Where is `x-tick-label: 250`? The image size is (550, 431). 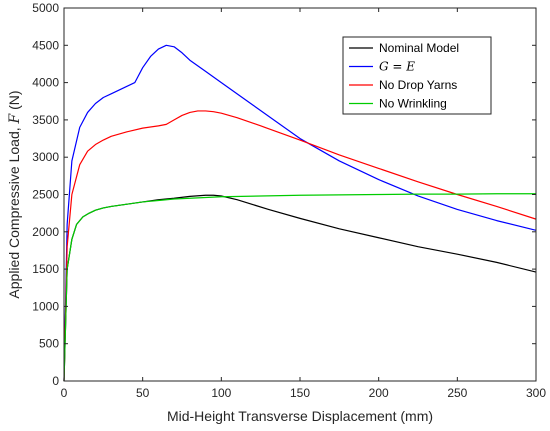 x-tick-label: 250 is located at coordinates (457, 393).